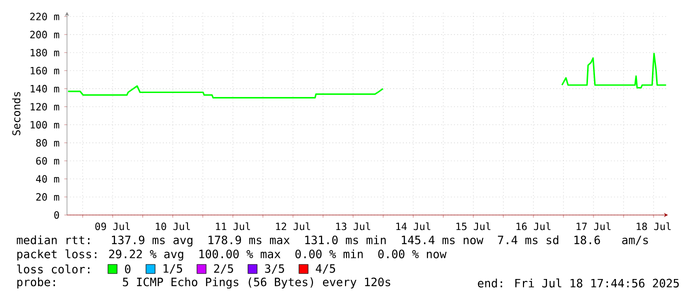  I want to click on text: end: Fri Jul 18 17:44:56 2025, so click(578, 283).